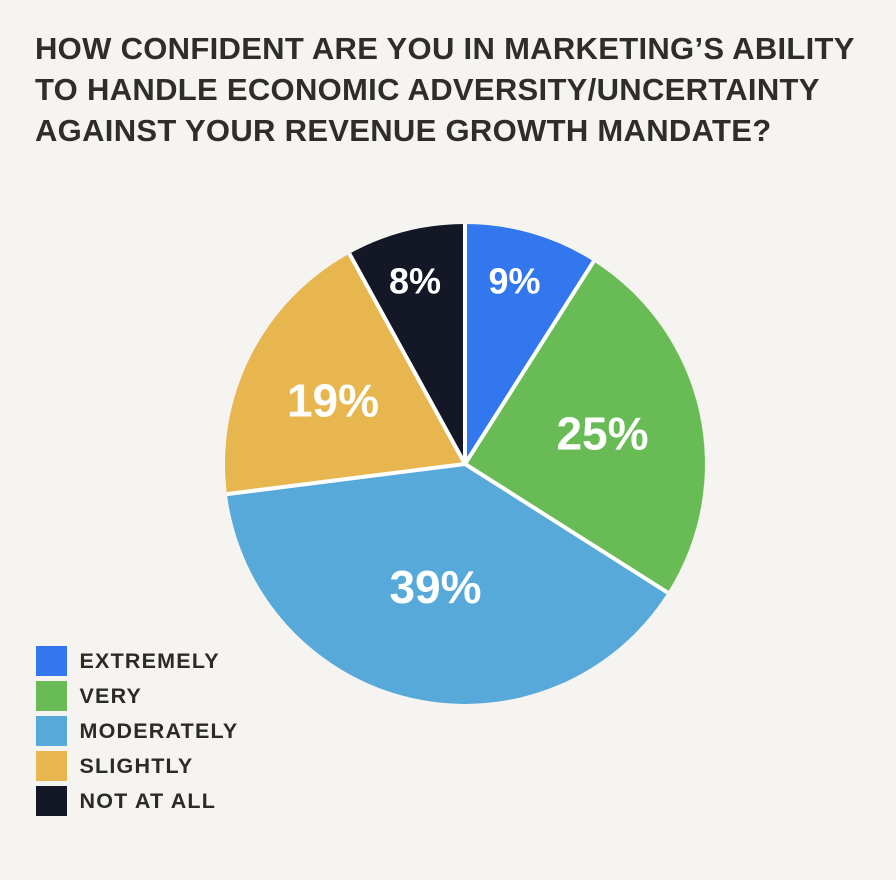 This screenshot has height=880, width=896. I want to click on svg-text: 39%, so click(435, 587).